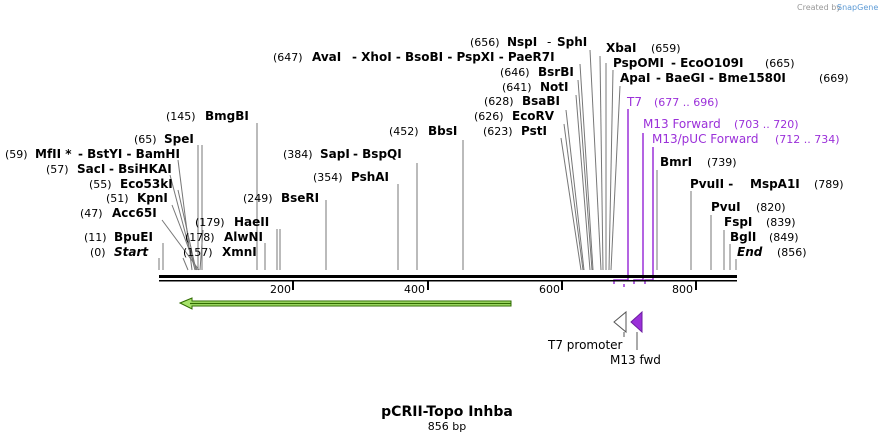 This screenshot has height=442, width=895. I want to click on site-name-avai: AvaI, so click(326, 57).